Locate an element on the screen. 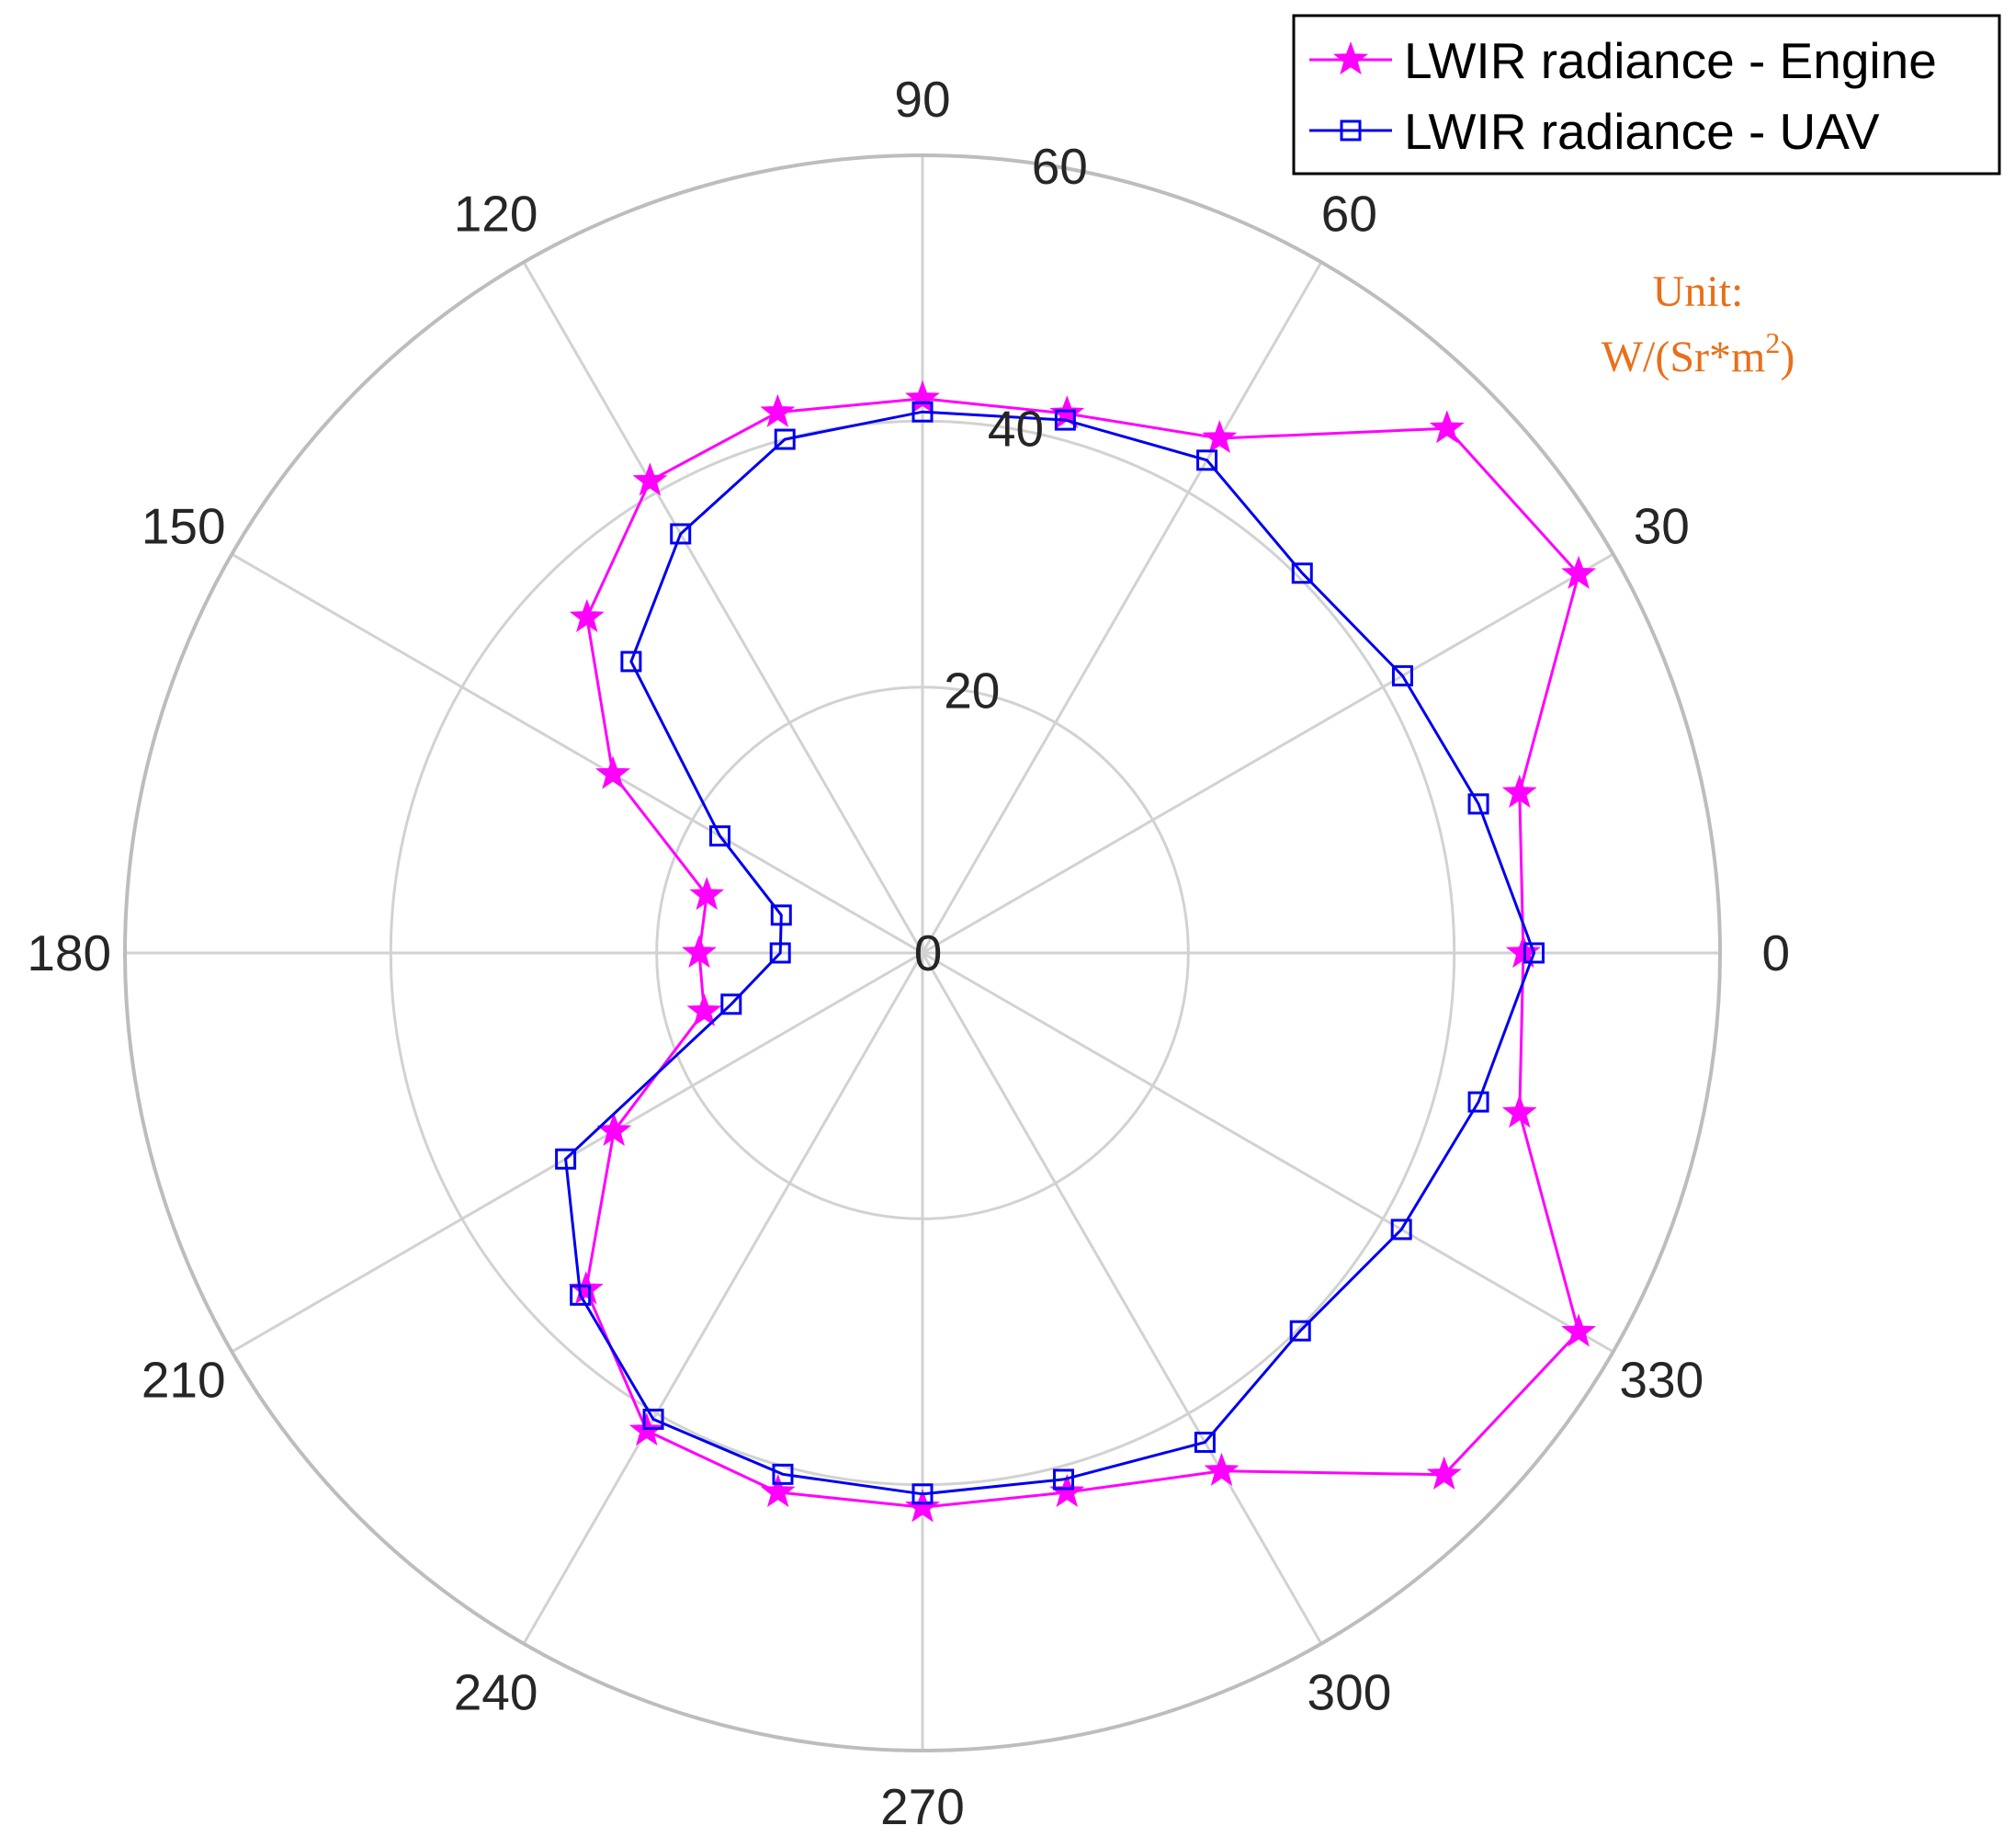 The height and width of the screenshot is (1848, 2015). theta-tick-label: 90 is located at coordinates (922, 99).